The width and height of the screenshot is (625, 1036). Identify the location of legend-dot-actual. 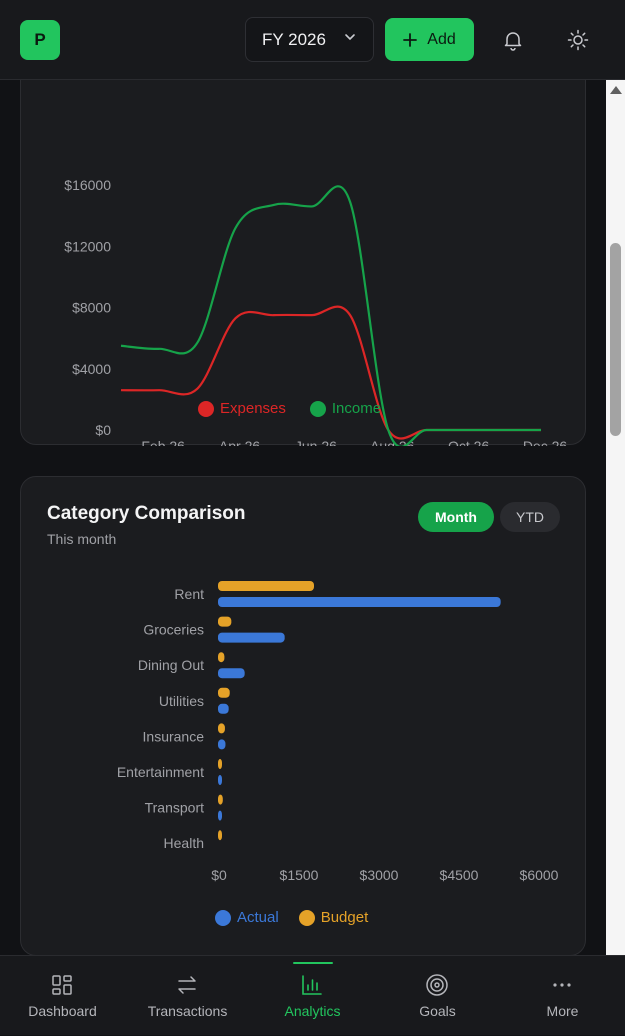
(223, 917).